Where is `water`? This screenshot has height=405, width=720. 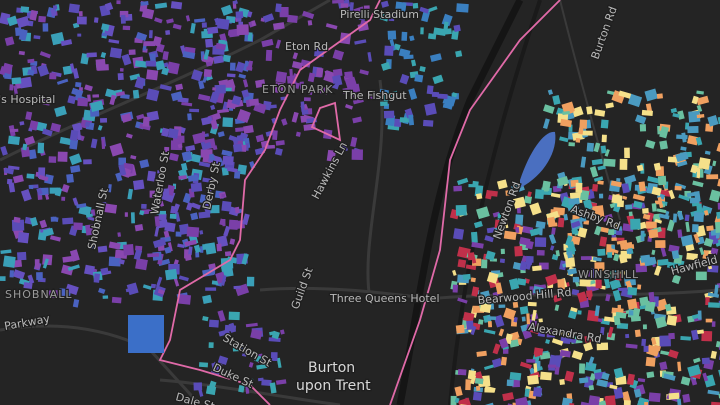
water is located at coordinates (538, 159).